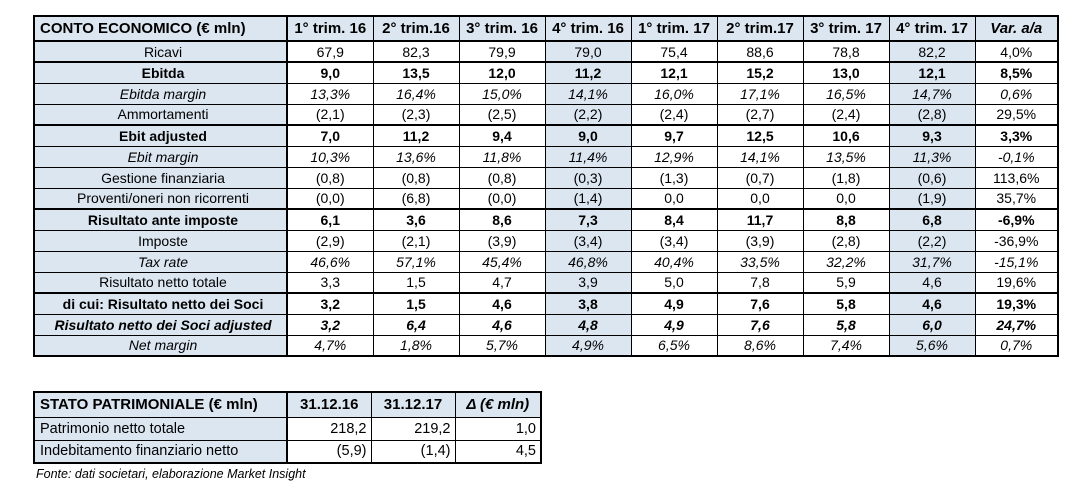 The image size is (1089, 500). What do you see at coordinates (846, 93) in the screenshot?
I see `cell: 16,5%` at bounding box center [846, 93].